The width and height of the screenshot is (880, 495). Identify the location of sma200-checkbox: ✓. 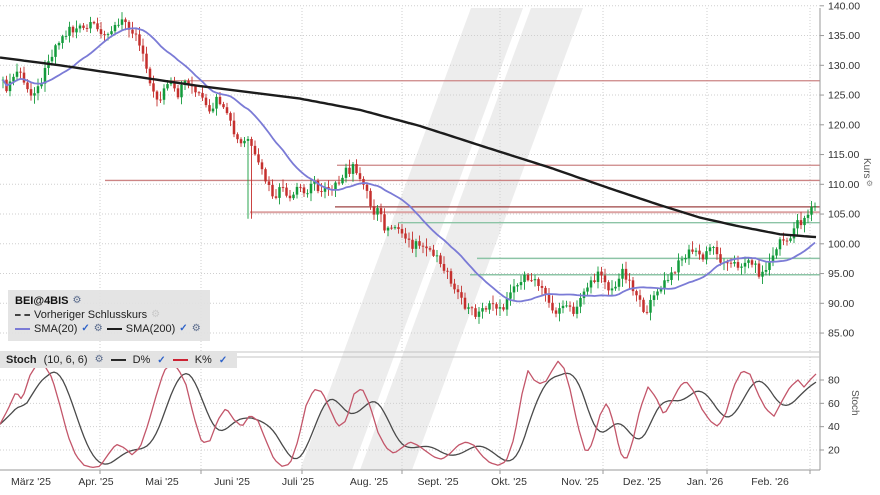
(183, 328).